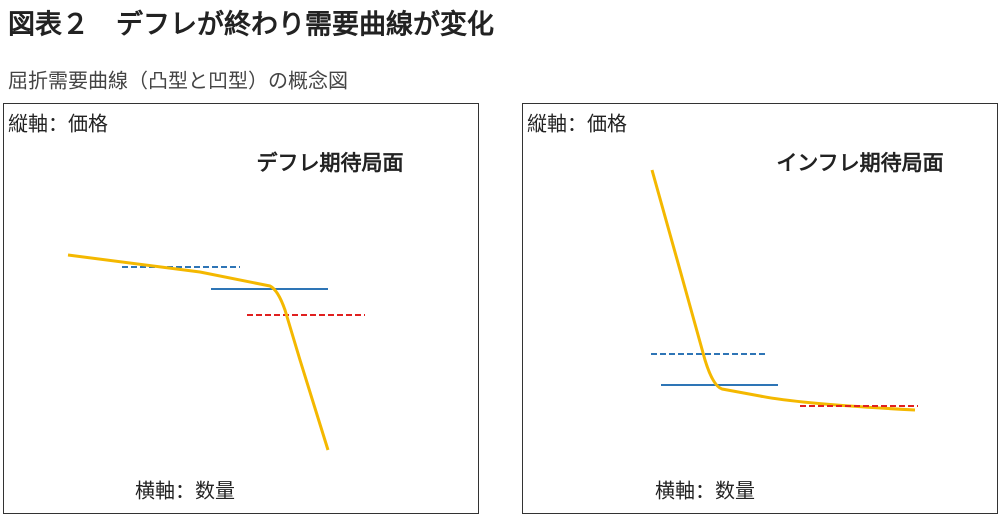 Image resolution: width=1000 pixels, height=520 pixels. Describe the element at coordinates (251, 25) in the screenshot. I see `title: 図表２ デフレが終わり需要曲線が変化` at that location.